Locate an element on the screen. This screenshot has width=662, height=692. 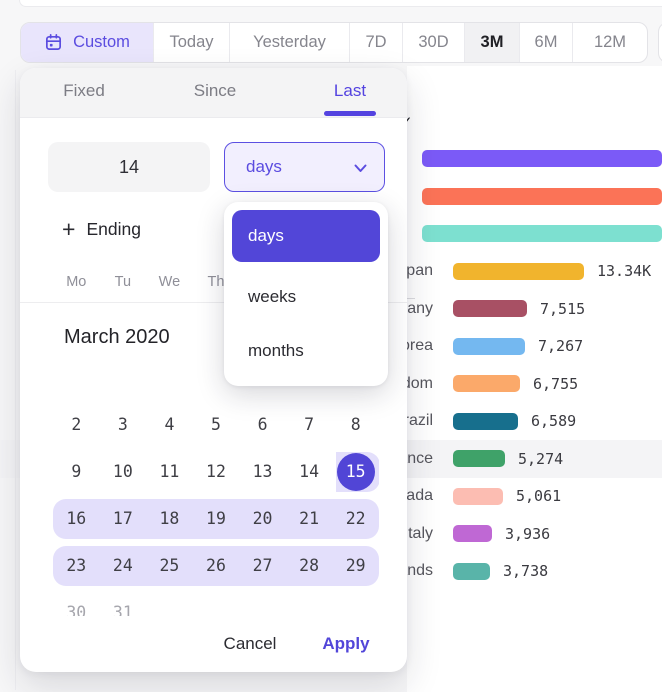
plus-icon: + is located at coordinates (69, 228).